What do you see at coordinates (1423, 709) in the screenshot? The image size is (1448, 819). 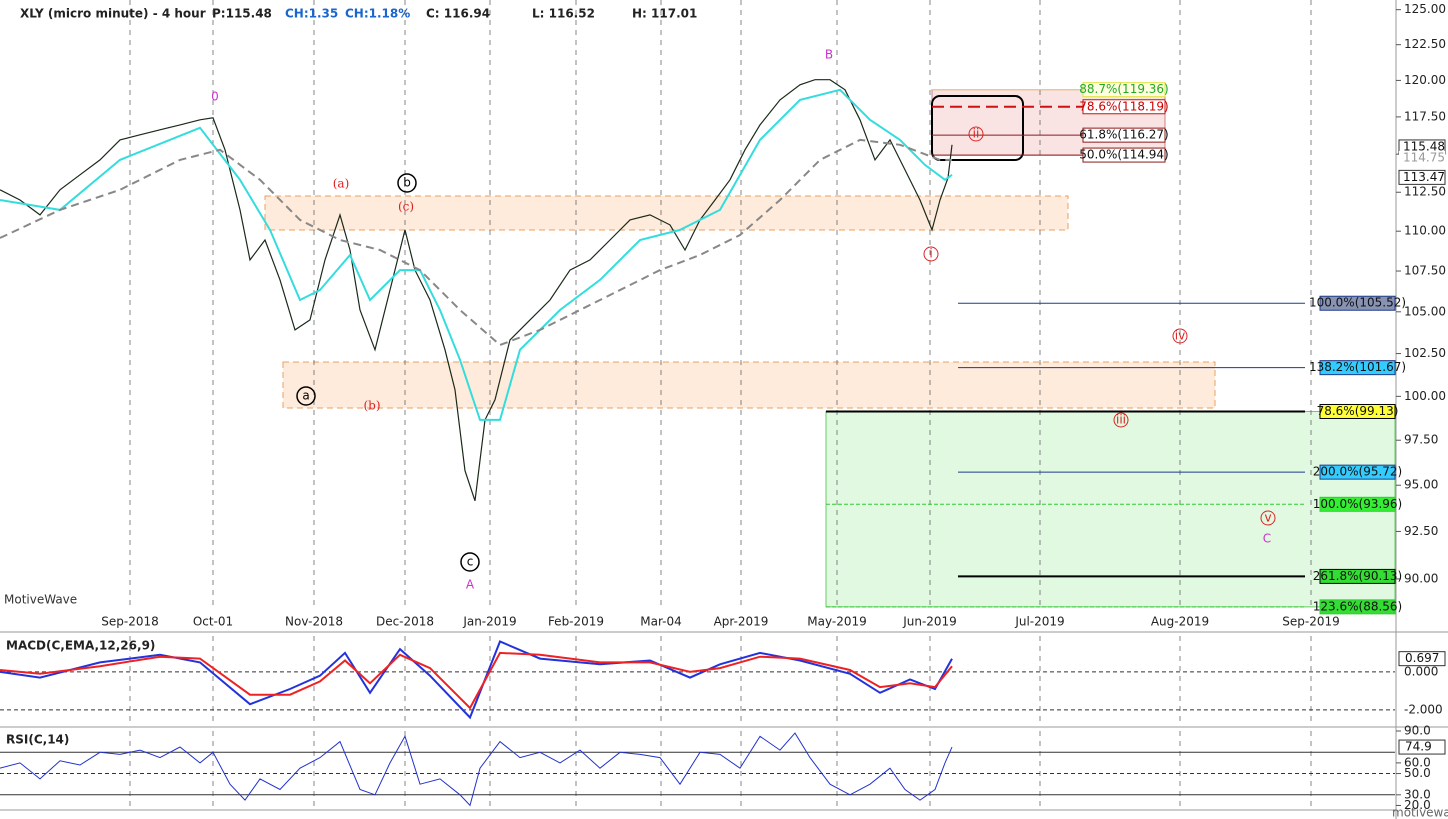 I see `y-tick-label: -2.000` at bounding box center [1423, 709].